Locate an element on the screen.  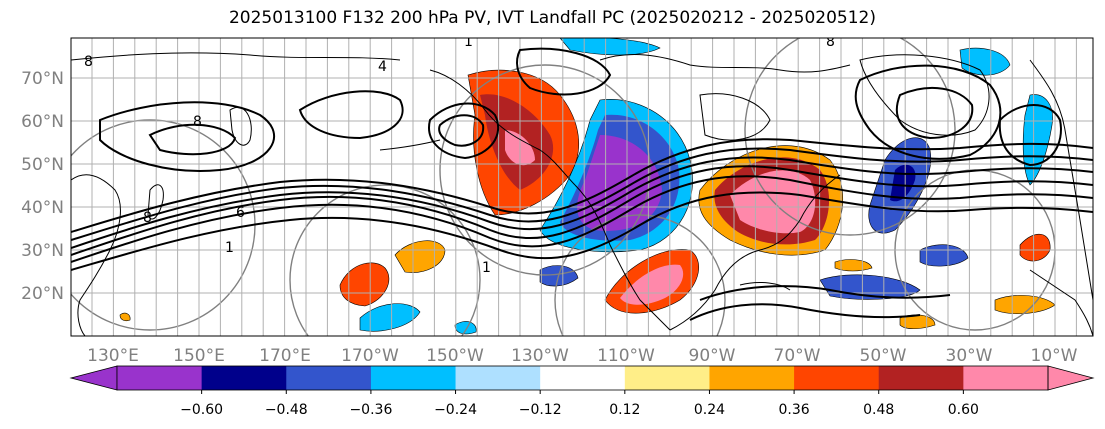
longitude-label: 170°W is located at coordinates (370, 356).